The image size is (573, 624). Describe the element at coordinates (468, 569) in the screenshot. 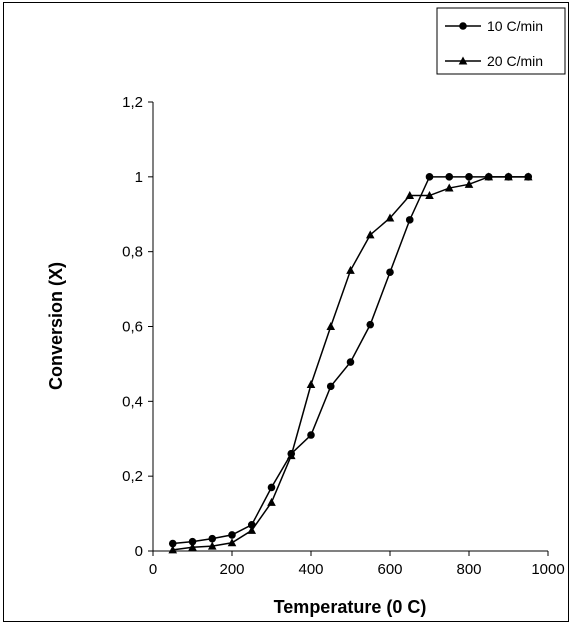

I see `x-tick-label: 800` at that location.